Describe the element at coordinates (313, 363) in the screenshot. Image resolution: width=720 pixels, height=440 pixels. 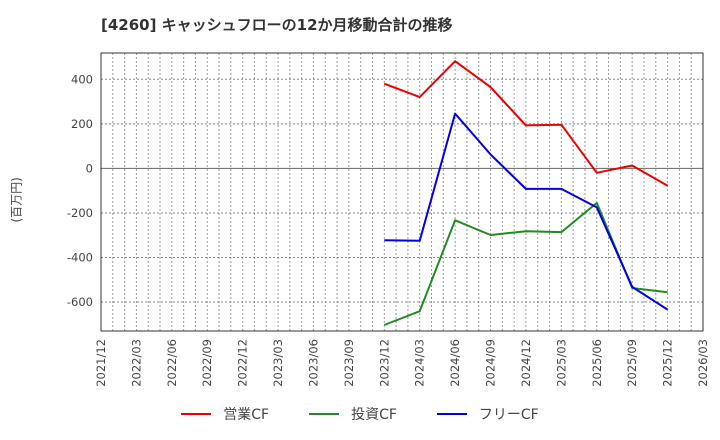
I see `x-tick-label: 2023/06` at that location.